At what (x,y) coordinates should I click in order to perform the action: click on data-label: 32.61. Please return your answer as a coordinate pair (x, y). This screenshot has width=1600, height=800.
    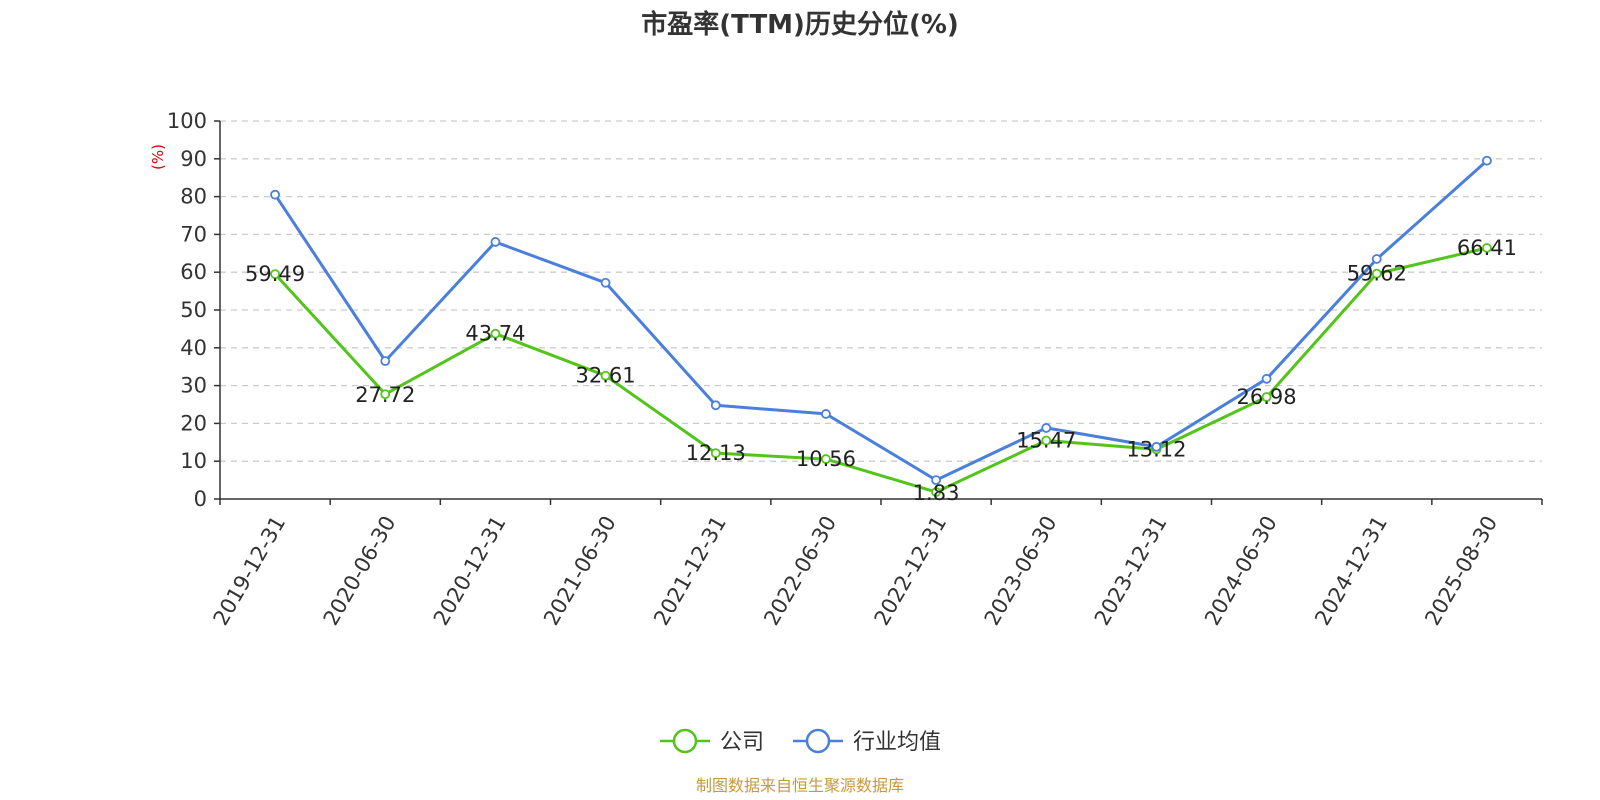
    Looking at the image, I should click on (606, 376).